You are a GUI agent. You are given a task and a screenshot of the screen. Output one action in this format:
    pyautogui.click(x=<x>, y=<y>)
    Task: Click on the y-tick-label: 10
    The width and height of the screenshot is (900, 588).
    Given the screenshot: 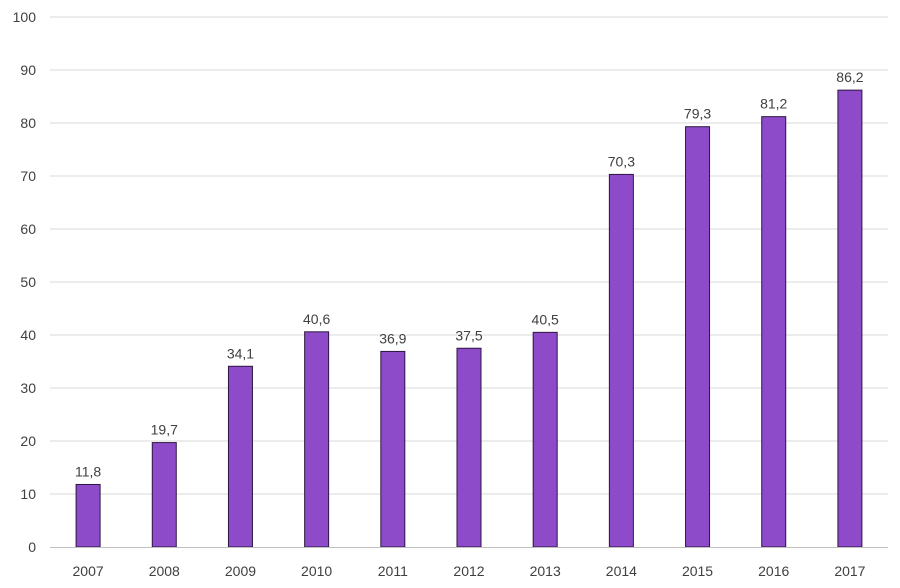 What is the action you would take?
    pyautogui.click(x=28, y=494)
    